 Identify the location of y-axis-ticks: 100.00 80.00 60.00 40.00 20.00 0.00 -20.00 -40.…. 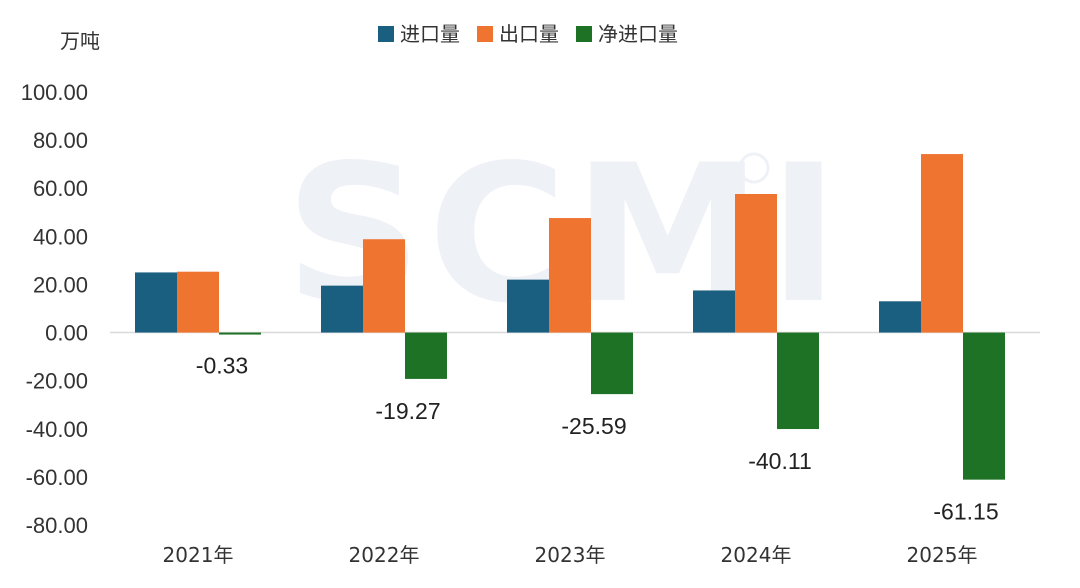
(54, 309).